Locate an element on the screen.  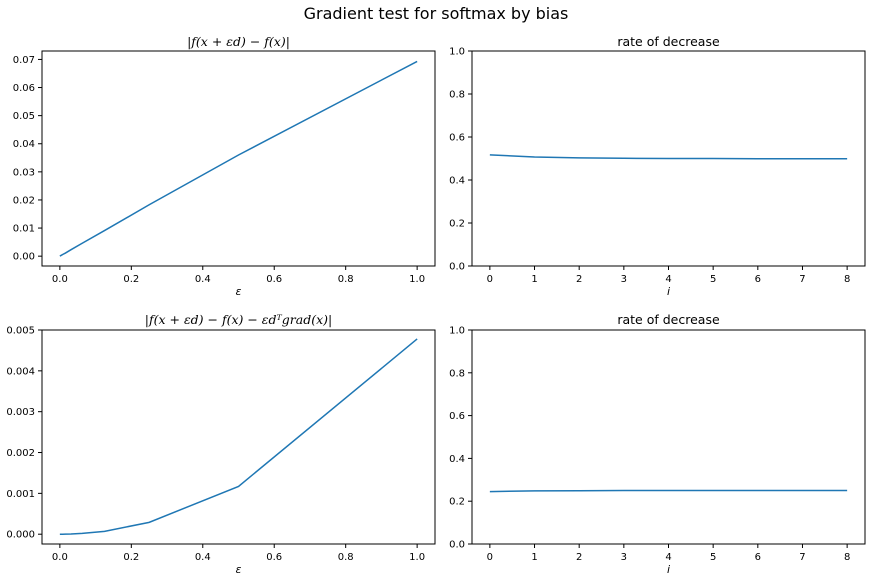
subplot-rate-top-line is located at coordinates (668, 157).